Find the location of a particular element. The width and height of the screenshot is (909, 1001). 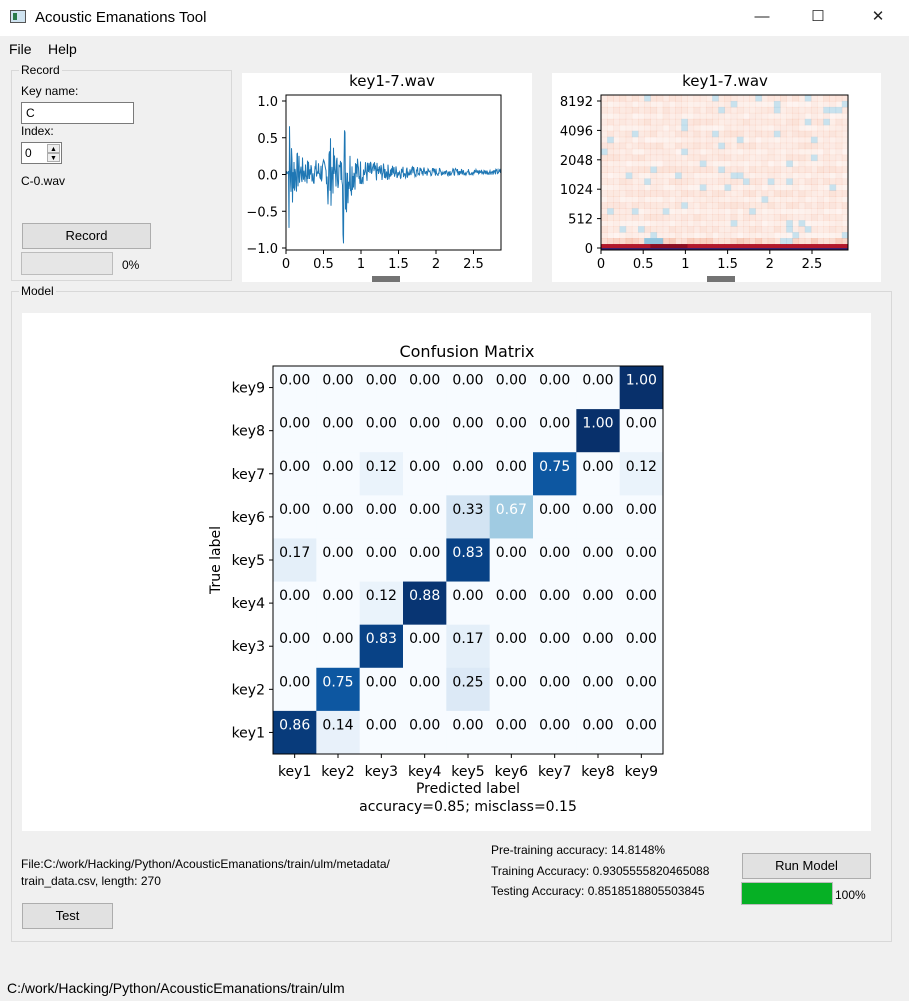

spin-up-icon: ▲ is located at coordinates (53, 148).